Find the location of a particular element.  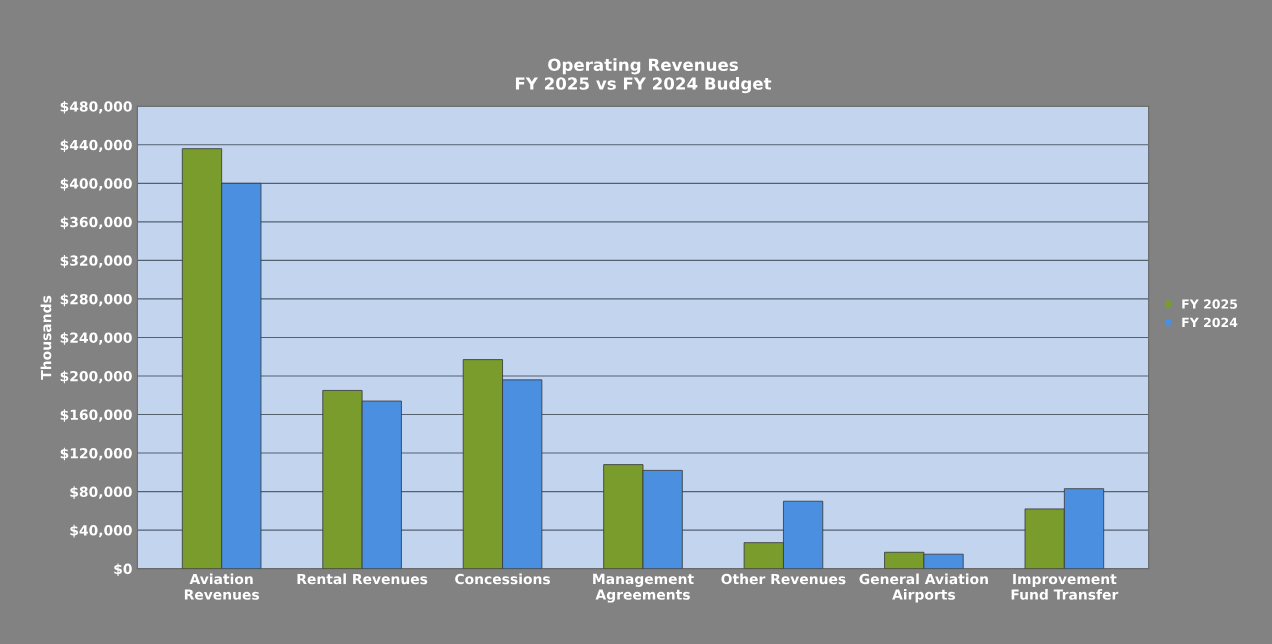

x-tick-label: Concessions is located at coordinates (503, 579).